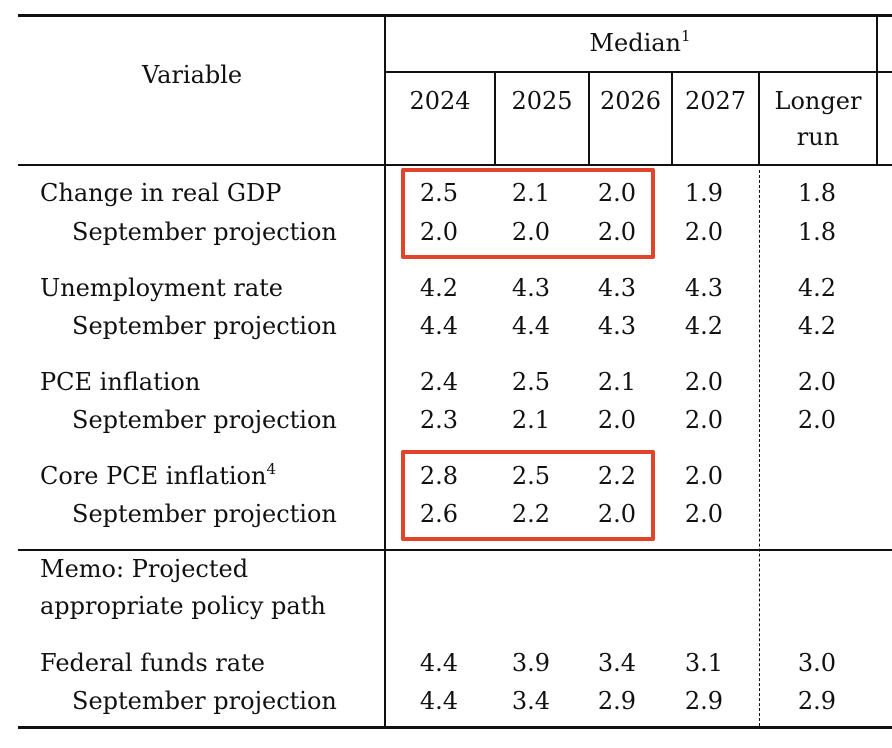 This screenshot has width=892, height=748. I want to click on cell-unemp-2026: 4.3, so click(617, 288).